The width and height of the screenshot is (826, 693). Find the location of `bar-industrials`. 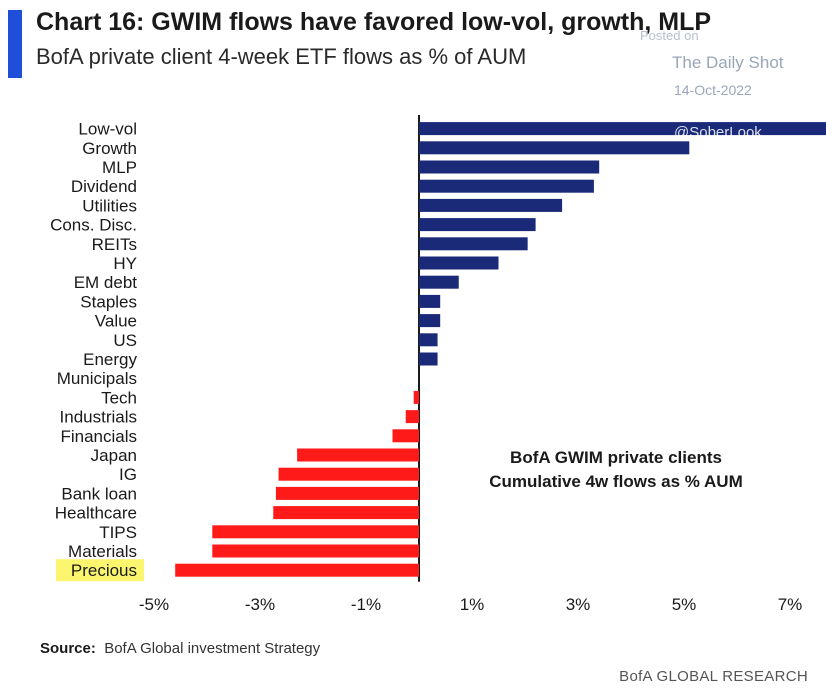

bar-industrials is located at coordinates (412, 417).